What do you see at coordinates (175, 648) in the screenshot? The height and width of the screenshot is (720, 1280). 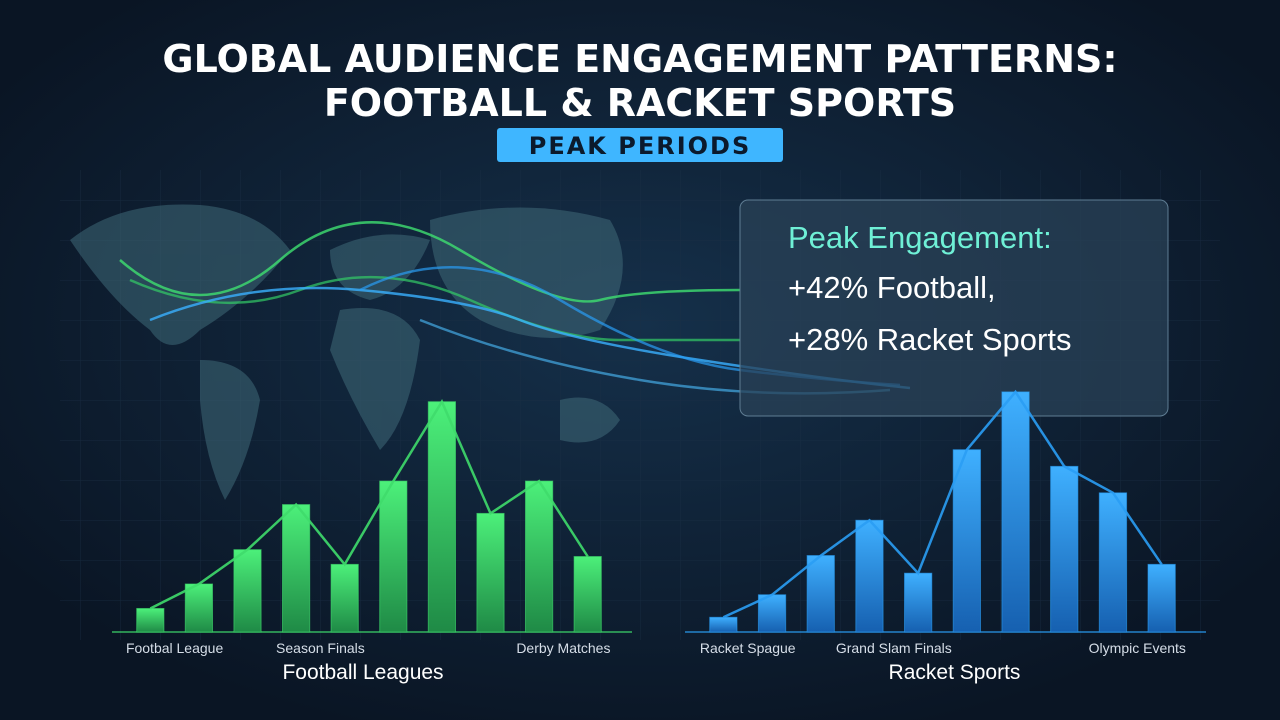 I see `x-tick-label: Footbal League` at bounding box center [175, 648].